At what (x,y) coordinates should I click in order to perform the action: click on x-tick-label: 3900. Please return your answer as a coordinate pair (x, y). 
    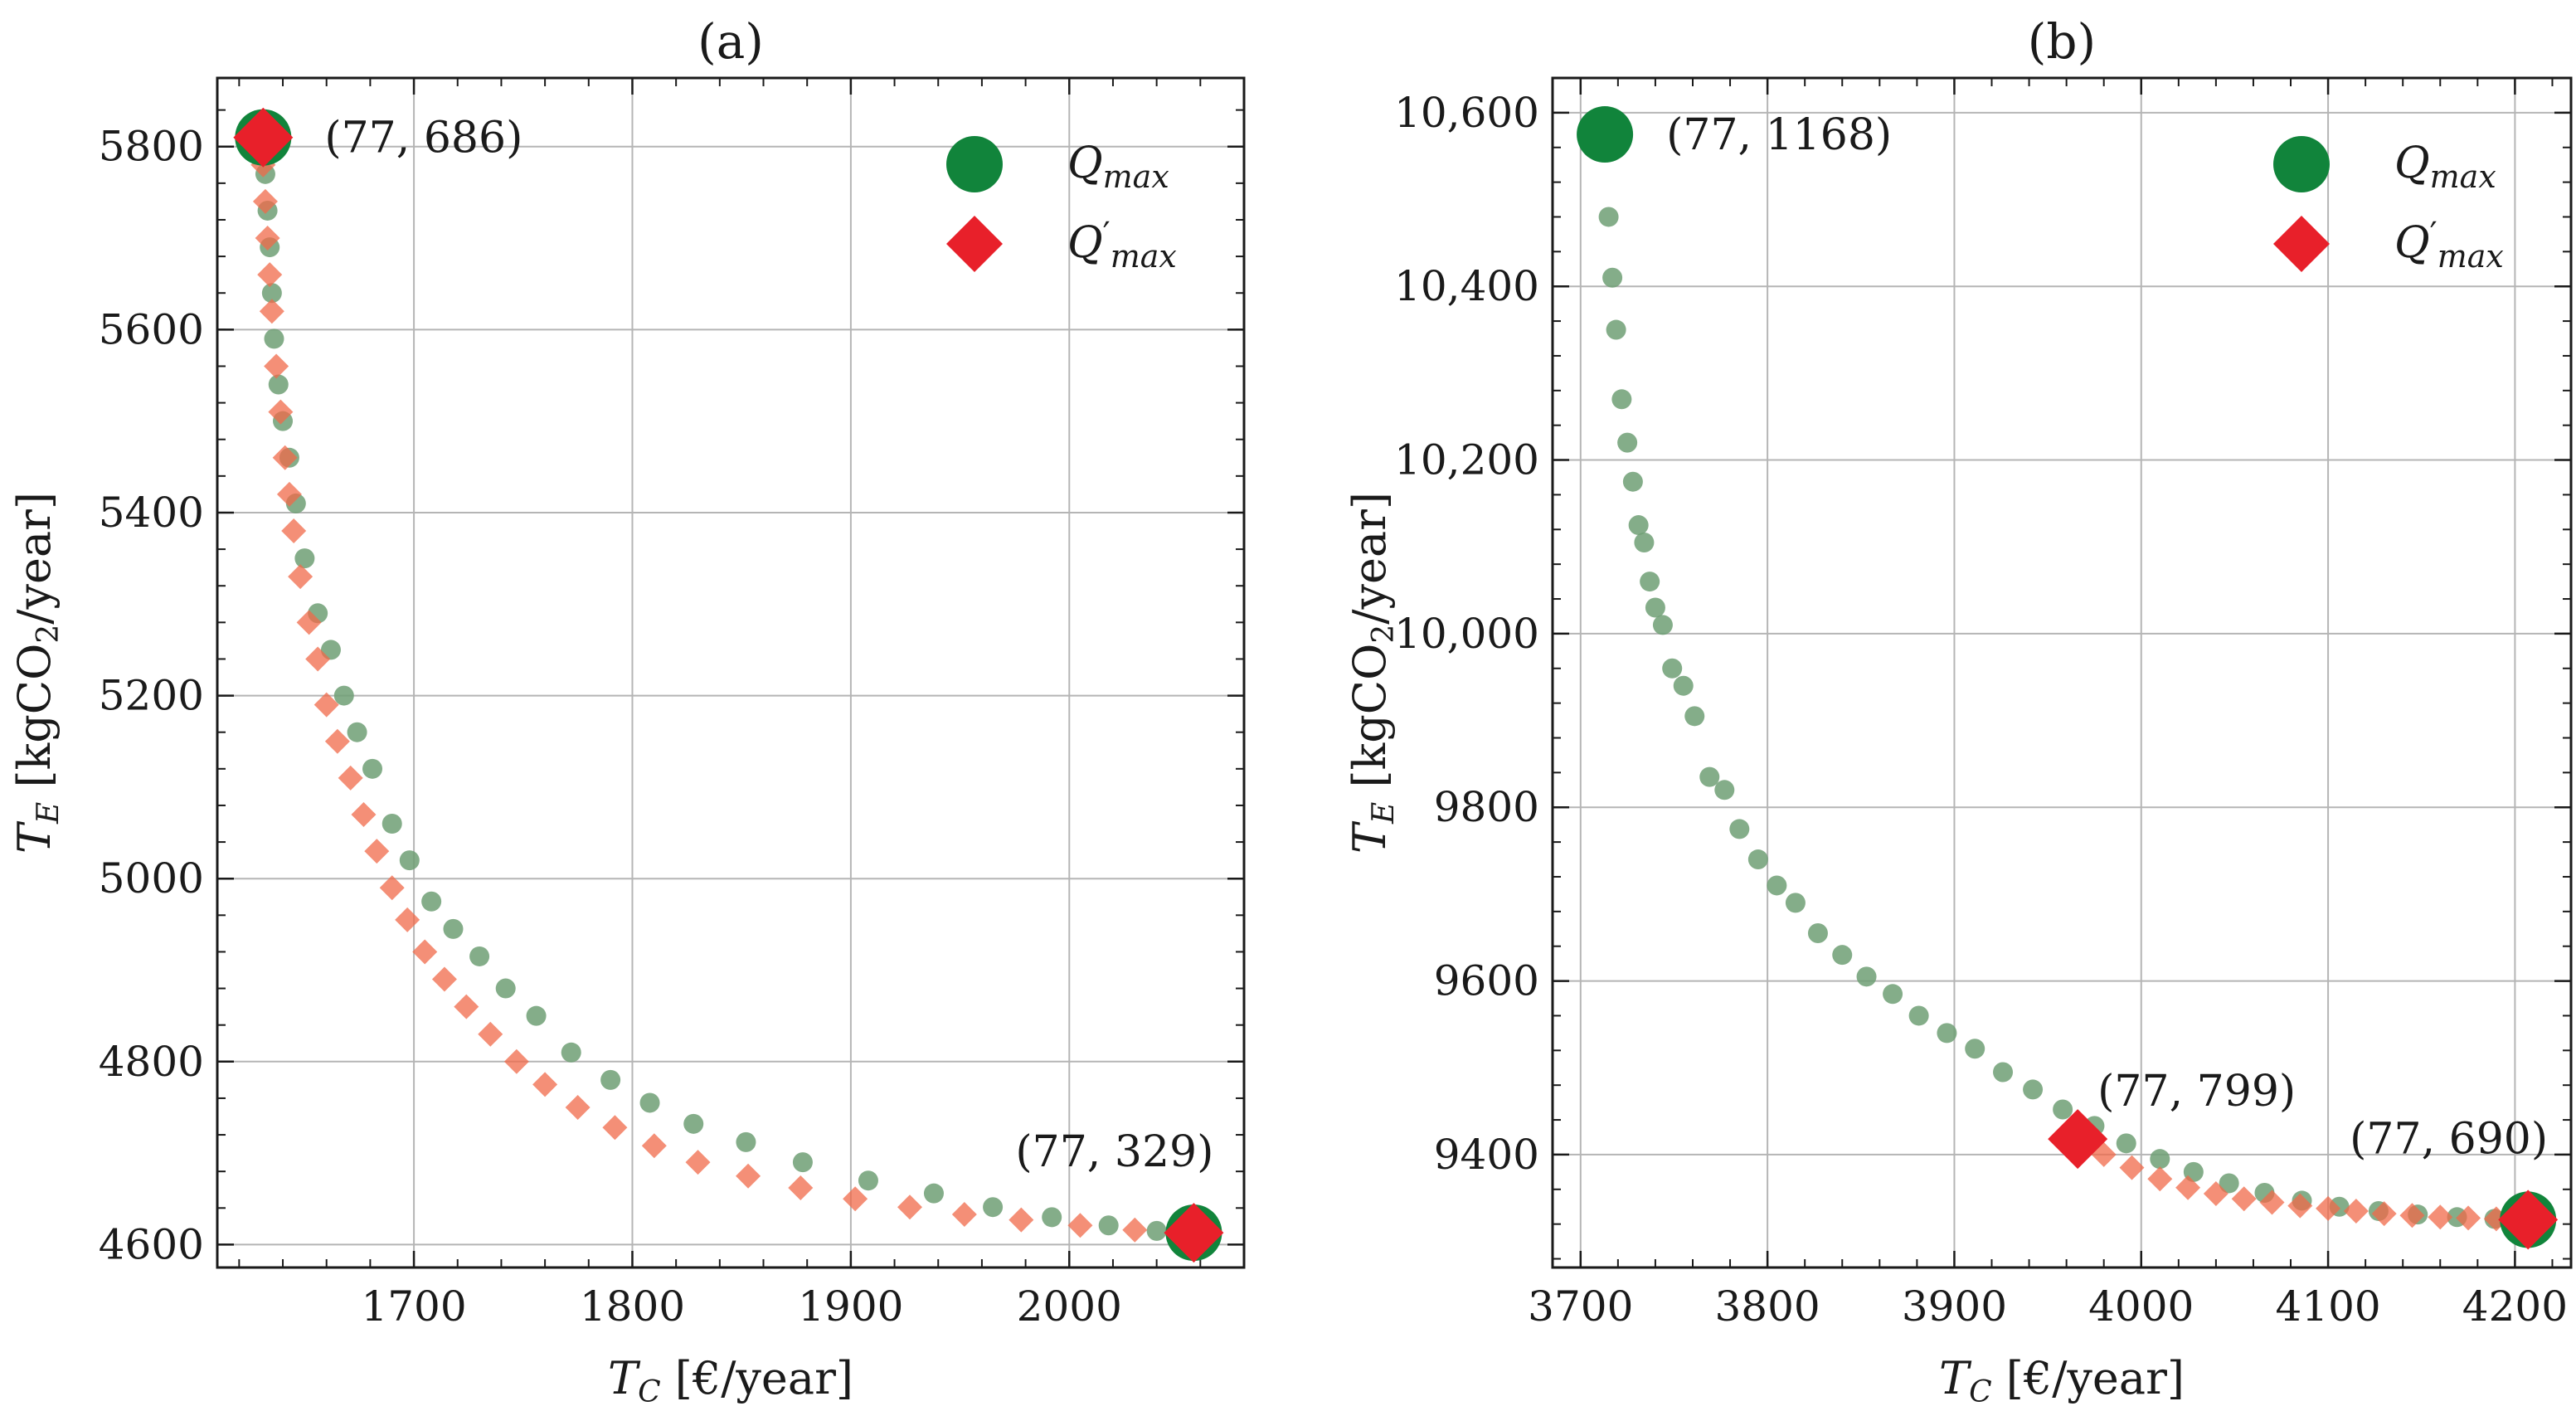
    Looking at the image, I should click on (1954, 1306).